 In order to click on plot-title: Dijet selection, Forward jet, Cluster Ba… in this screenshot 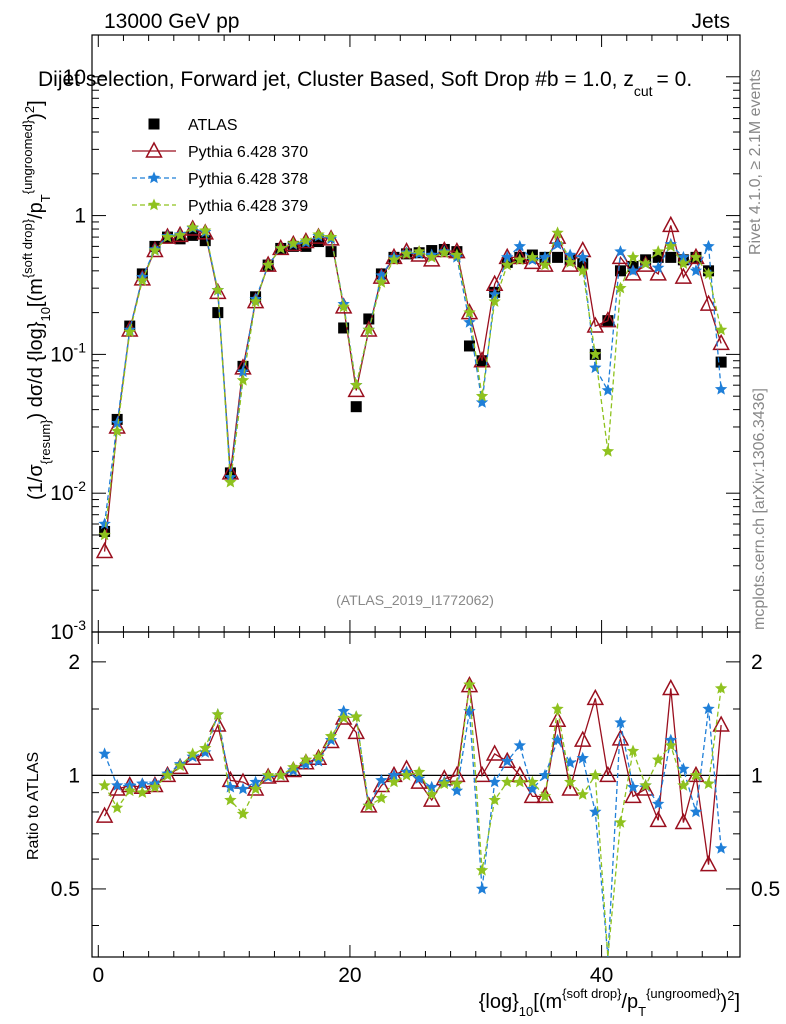, I will do `click(365, 83)`.